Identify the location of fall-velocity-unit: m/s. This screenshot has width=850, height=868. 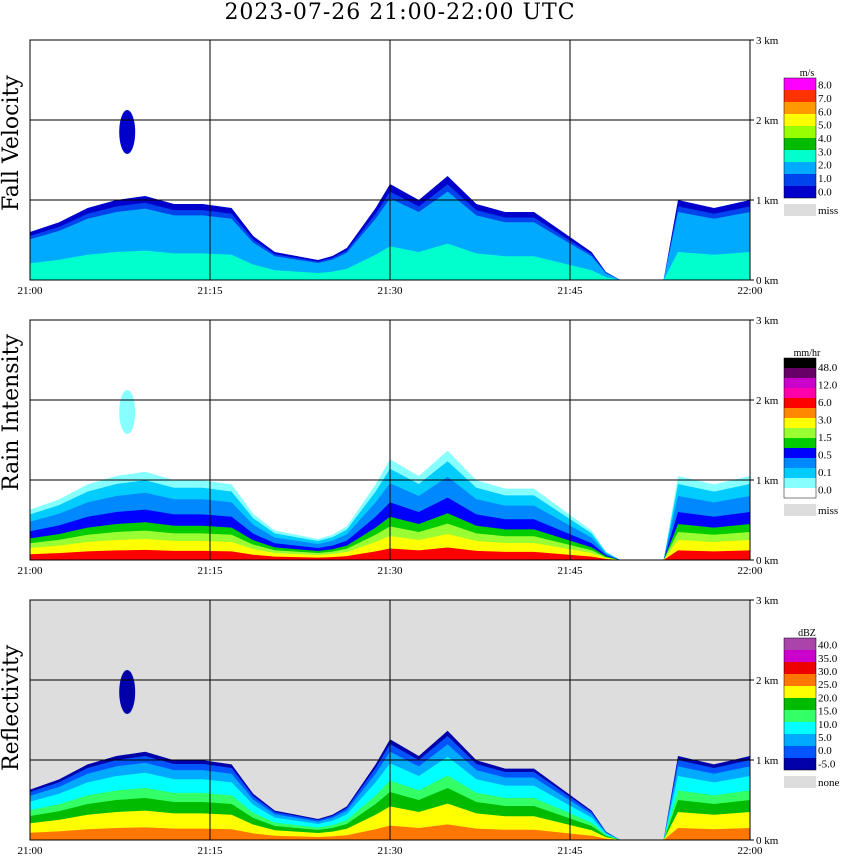
(807, 73).